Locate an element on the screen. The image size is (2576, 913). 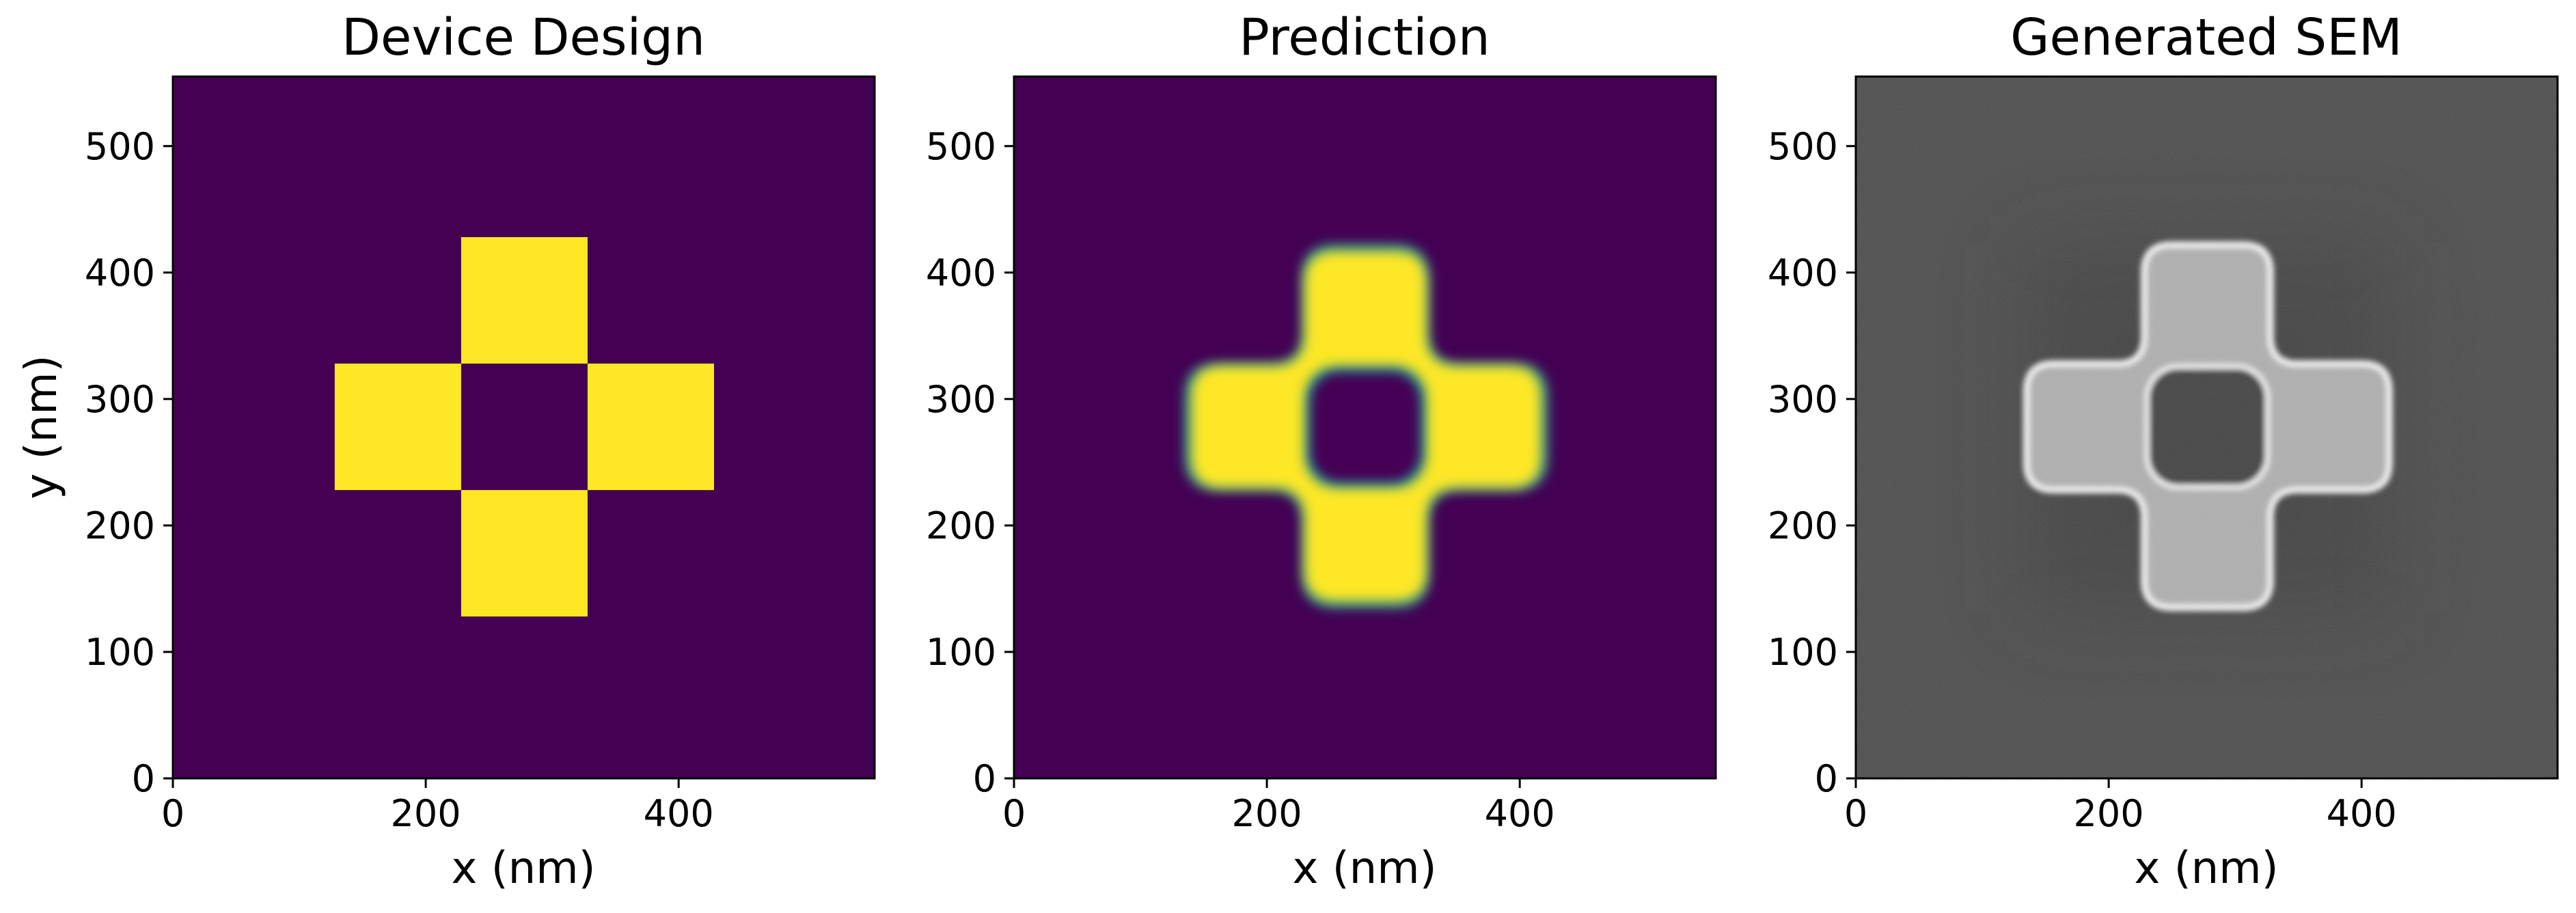
prediction-hole is located at coordinates (1366, 427).